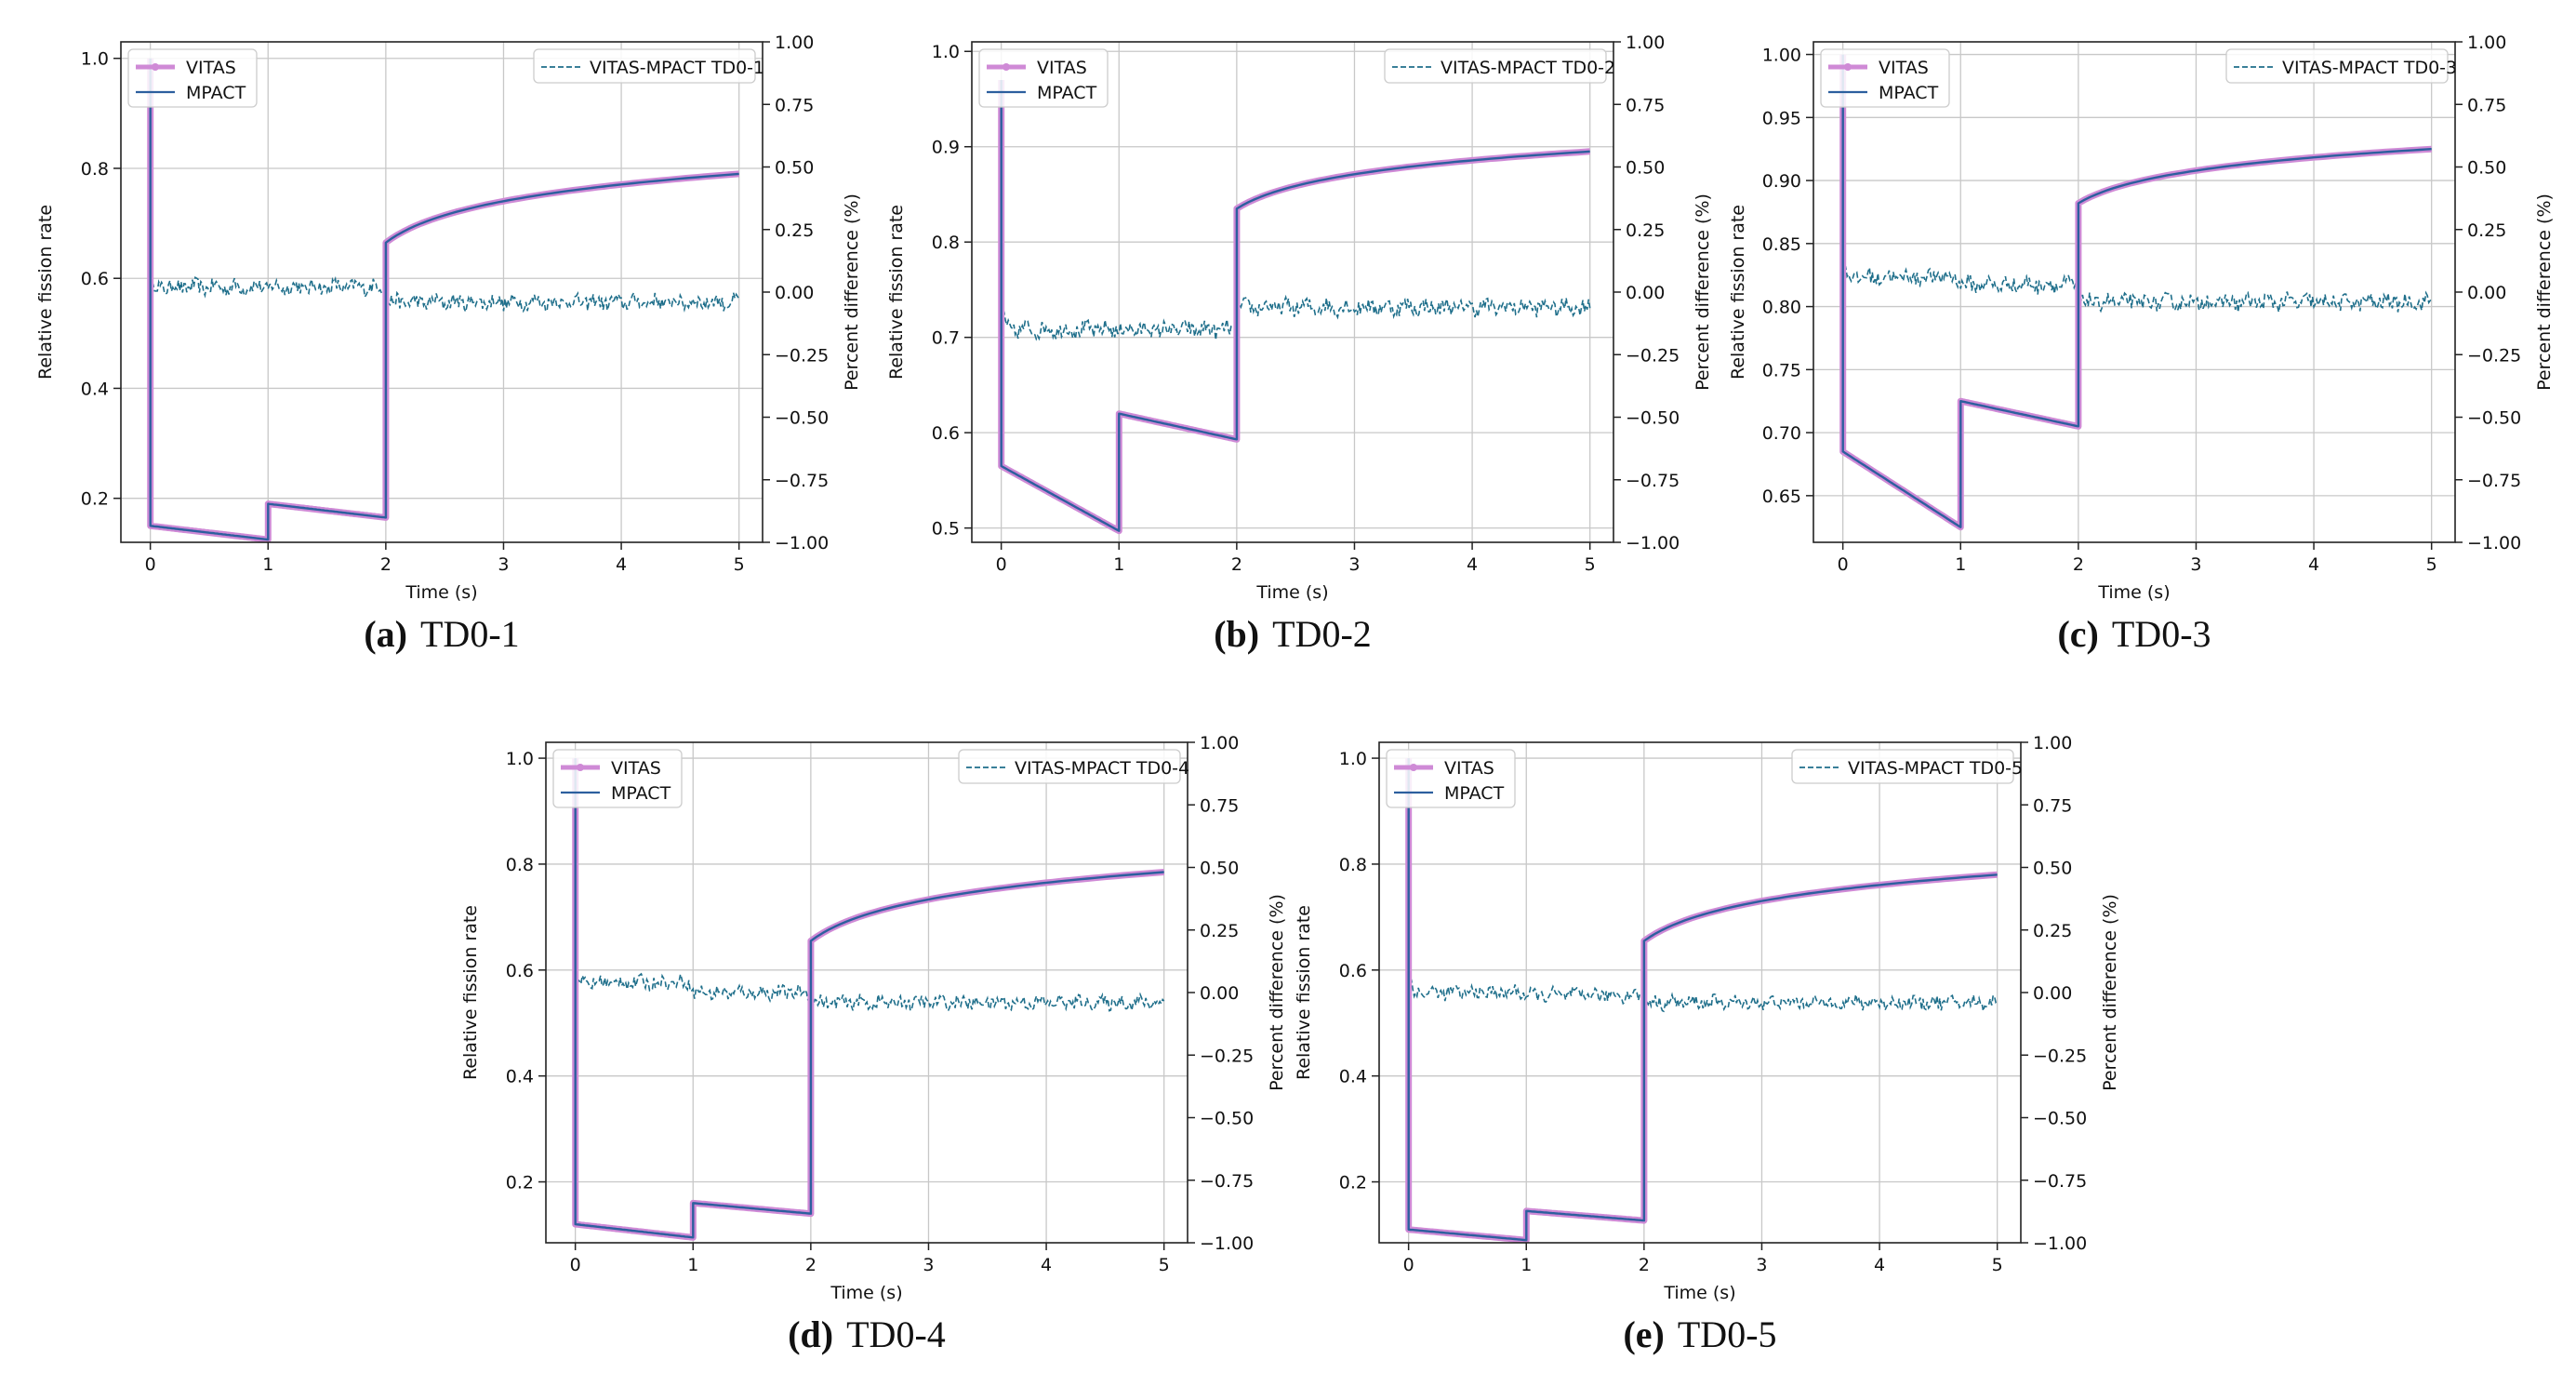 This screenshot has height=1373, width=2576. Describe the element at coordinates (1781, 497) in the screenshot. I see `y-tick-label-left: 0.65` at that location.